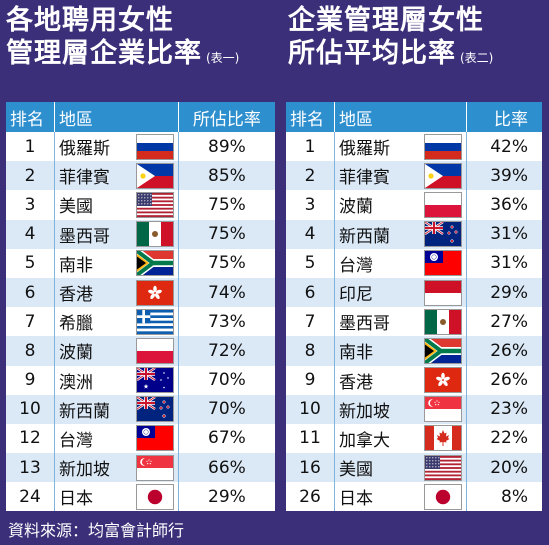 This screenshot has width=549, height=545. I want to click on ratio-cell: 67%, so click(226, 438).